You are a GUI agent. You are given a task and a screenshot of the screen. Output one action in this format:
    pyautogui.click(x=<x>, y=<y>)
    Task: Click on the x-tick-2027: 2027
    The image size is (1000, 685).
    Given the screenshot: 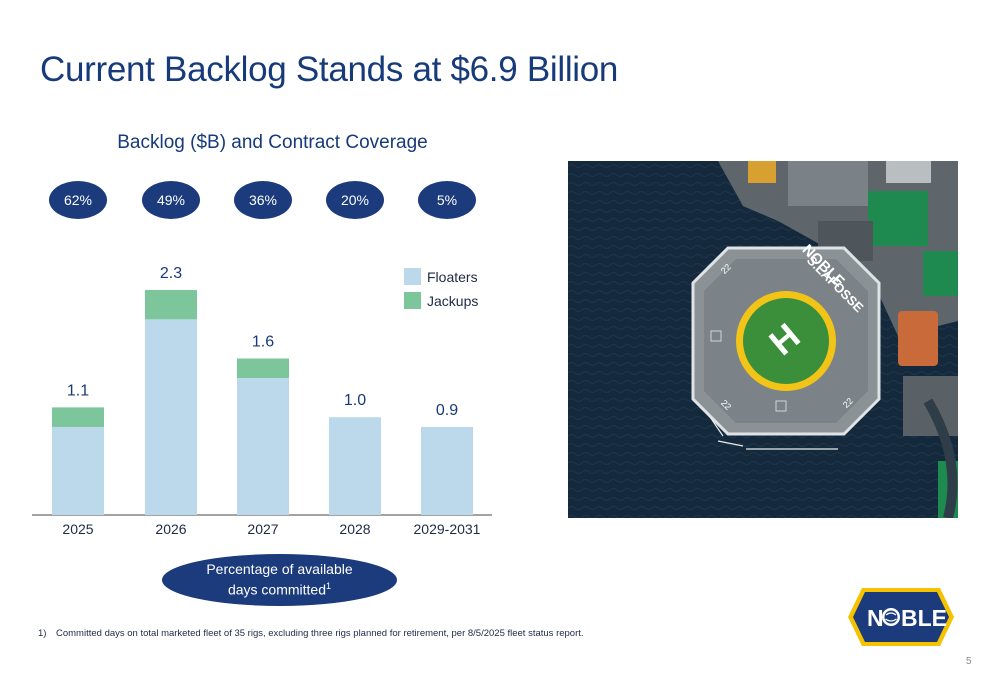 What is the action you would take?
    pyautogui.click(x=262, y=529)
    